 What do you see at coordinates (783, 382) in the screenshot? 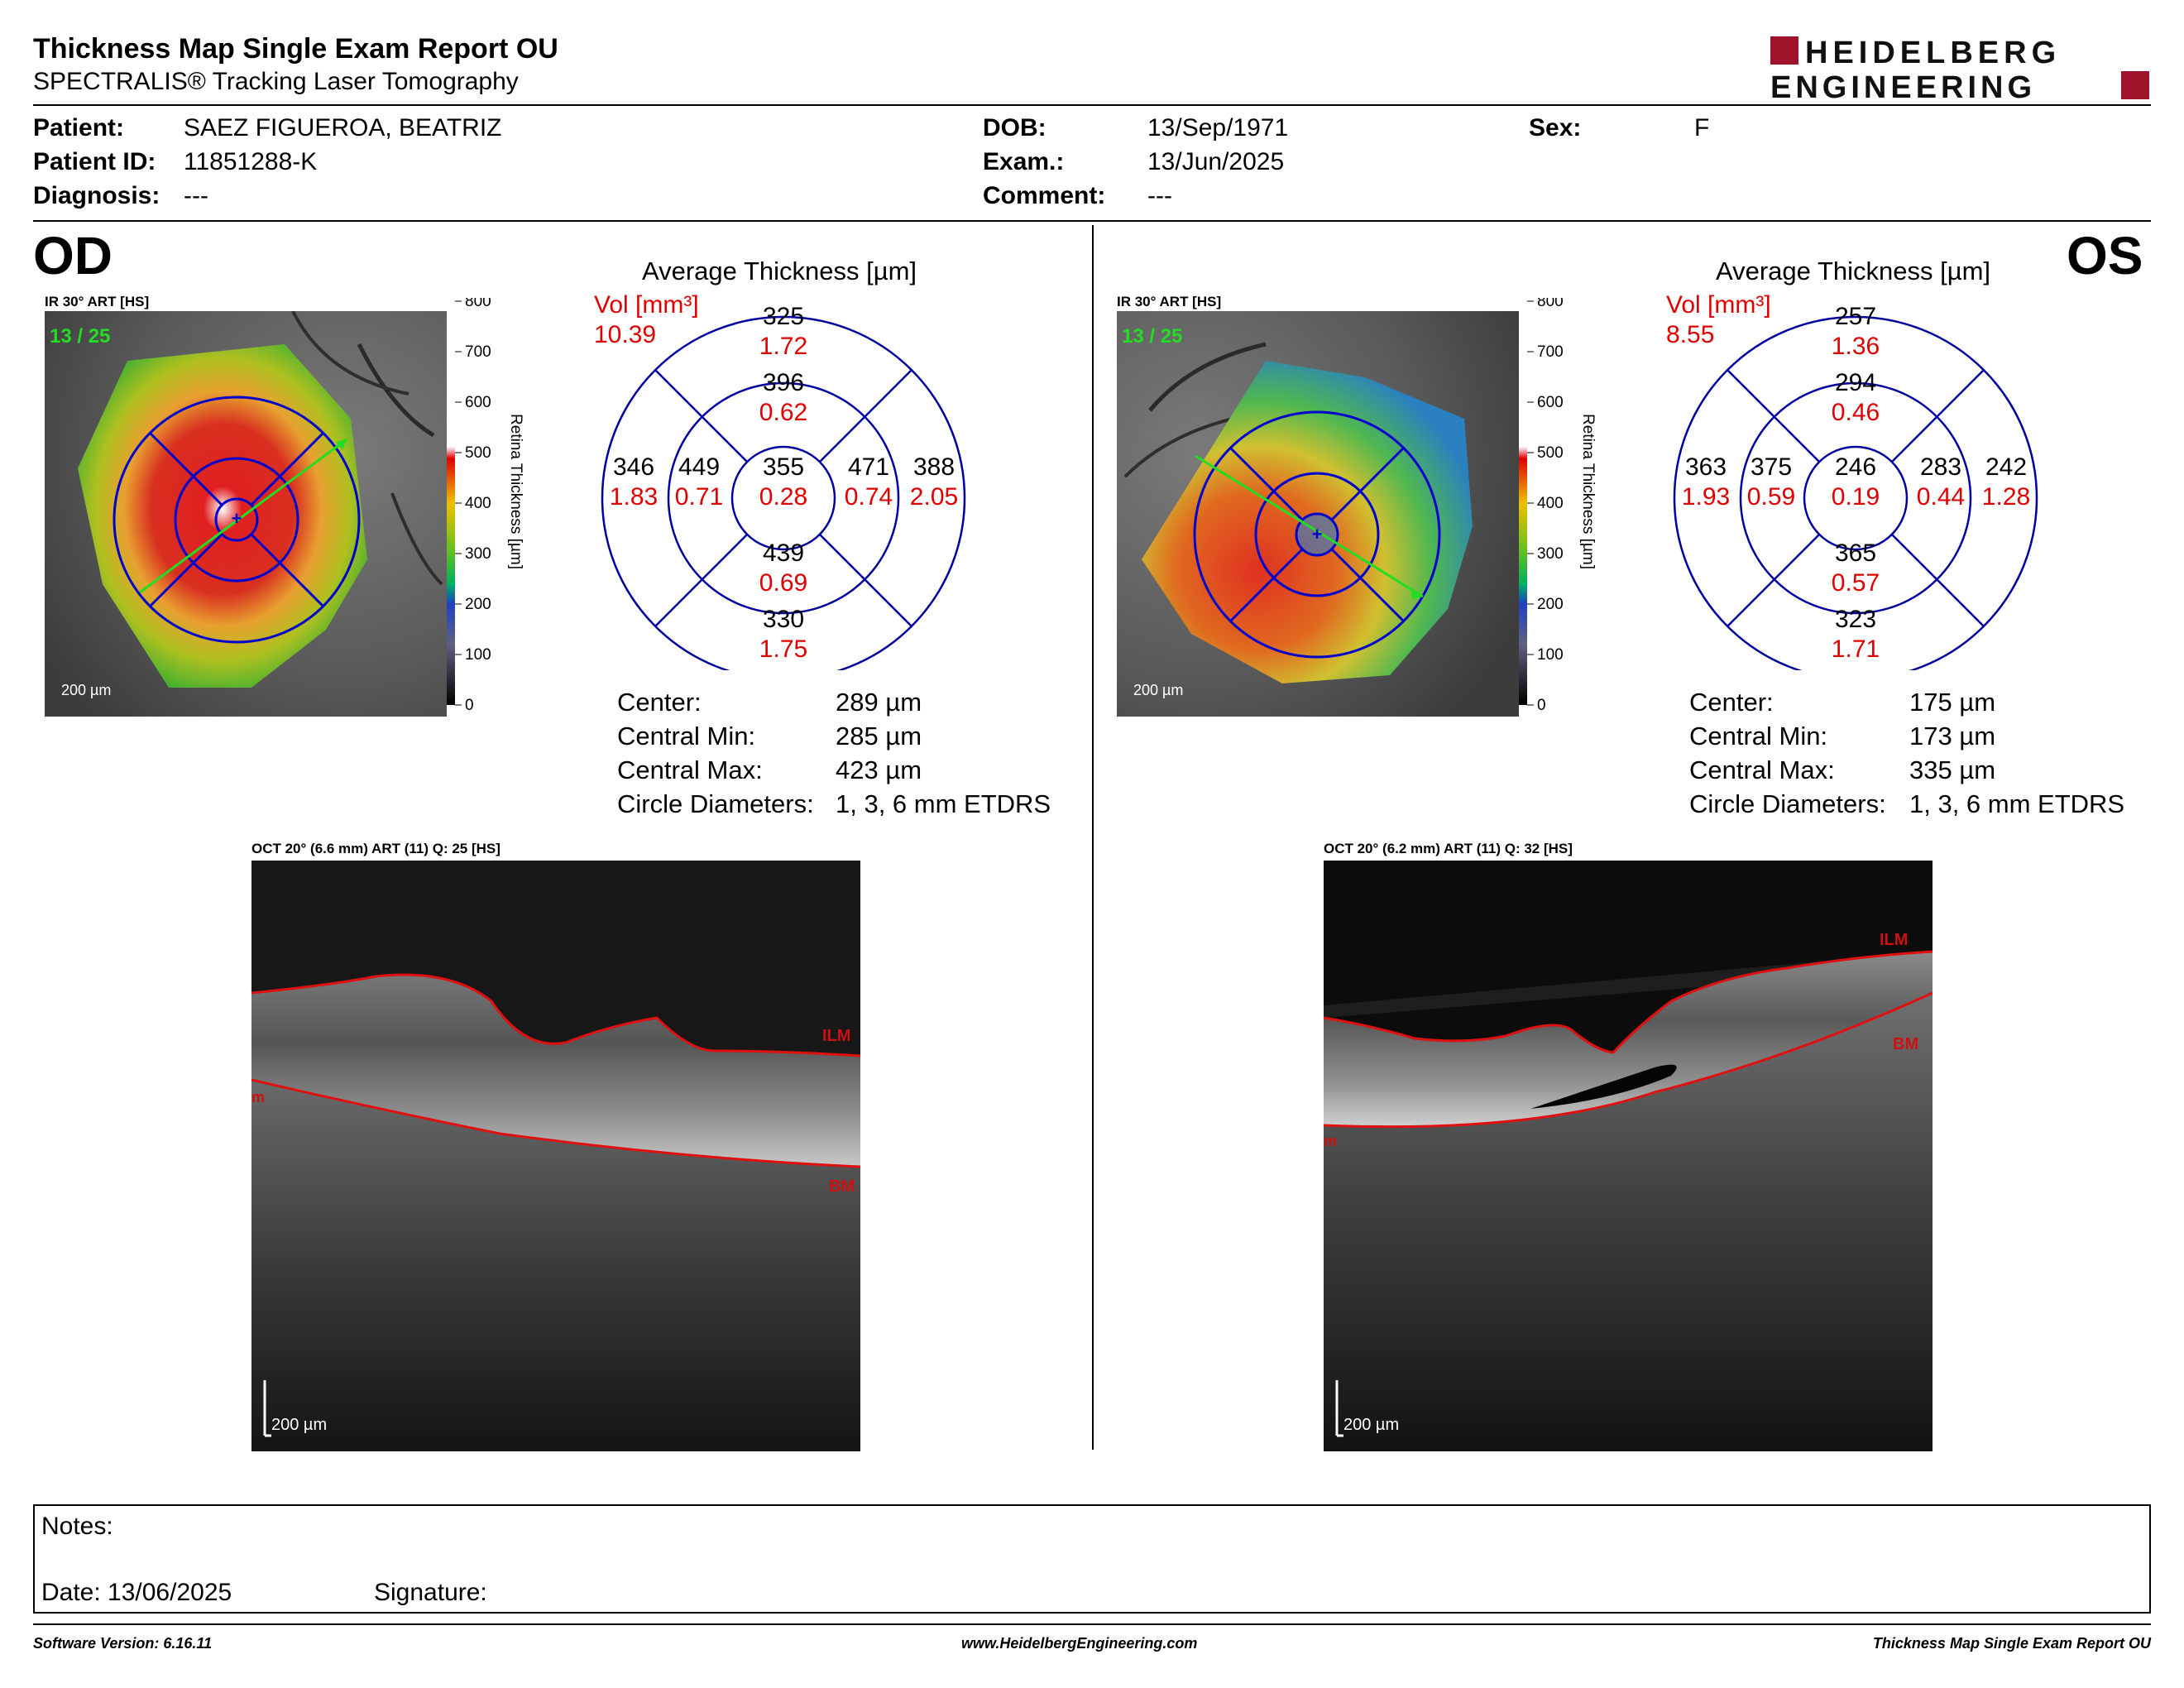
I see `od-inner-top-thickness: 396` at bounding box center [783, 382].